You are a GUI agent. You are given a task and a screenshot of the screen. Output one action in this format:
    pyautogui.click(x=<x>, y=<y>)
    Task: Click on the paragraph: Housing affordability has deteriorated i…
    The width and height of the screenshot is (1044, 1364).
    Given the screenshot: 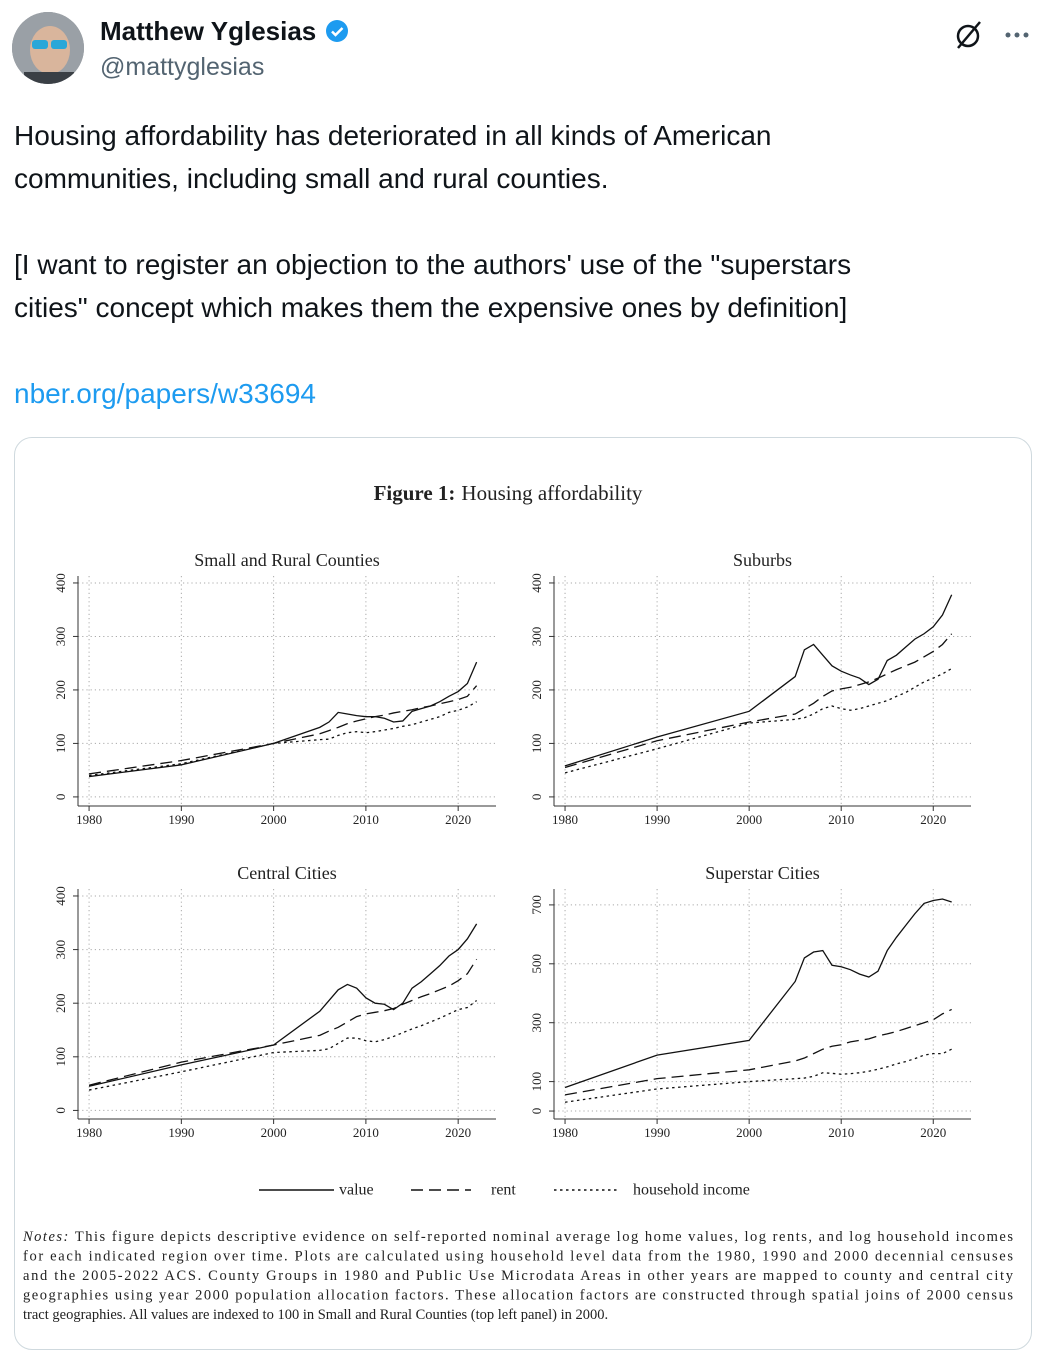 What is the action you would take?
    pyautogui.click(x=432, y=157)
    